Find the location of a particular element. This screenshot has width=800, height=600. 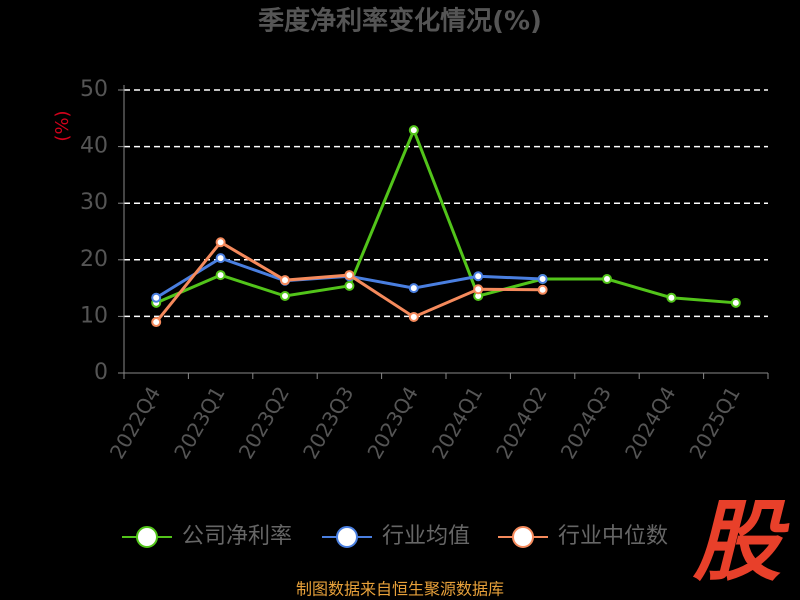

legend-label: 行业中位数 is located at coordinates (613, 536).